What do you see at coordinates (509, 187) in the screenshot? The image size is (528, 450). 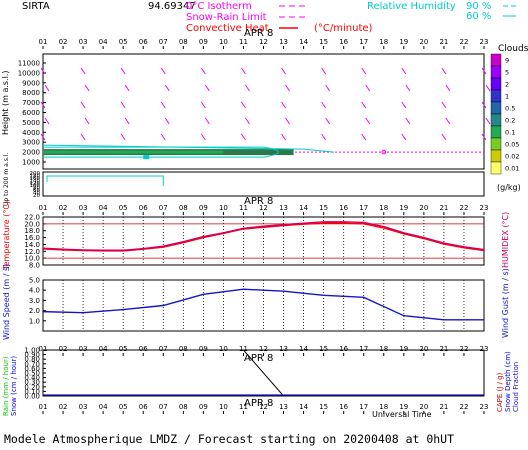 I see `clouds-legend-unit: (g/kg)` at bounding box center [509, 187].